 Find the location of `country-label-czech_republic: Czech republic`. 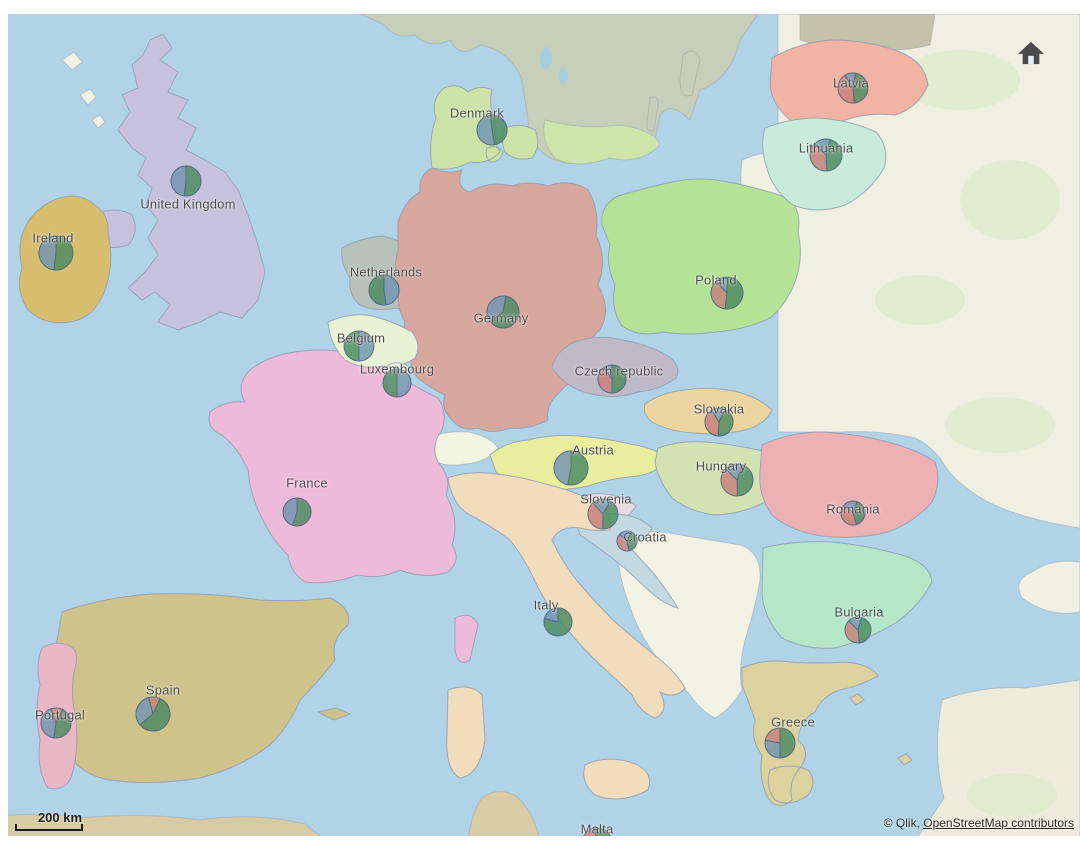

country-label-czech_republic: Czech republic is located at coordinates (619, 371).